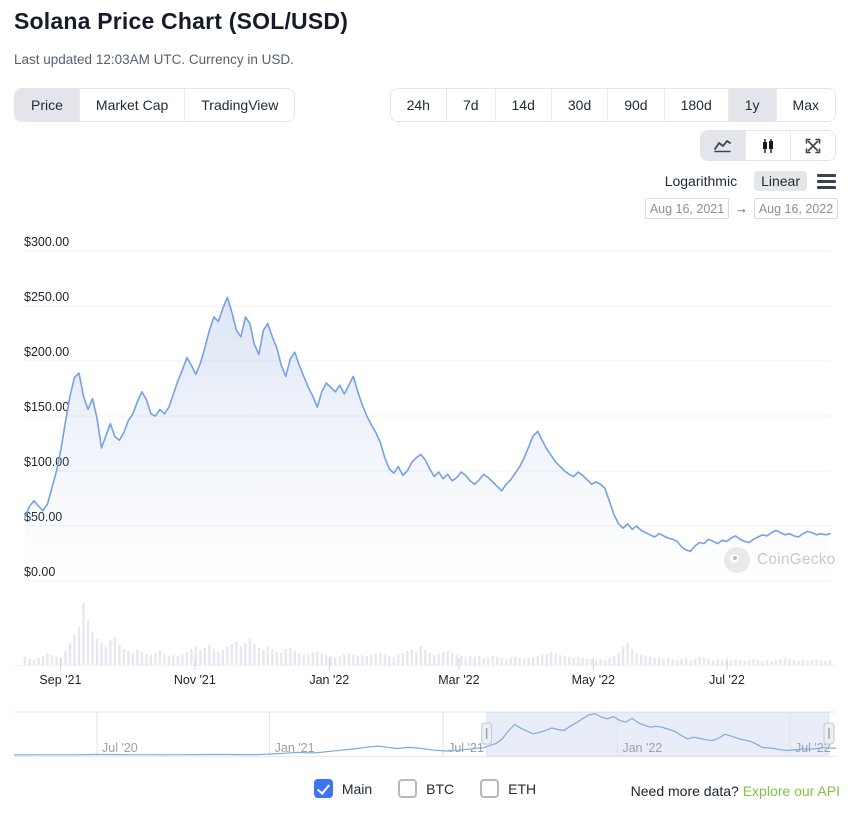  I want to click on line-chart-icon-button, so click(723, 145).